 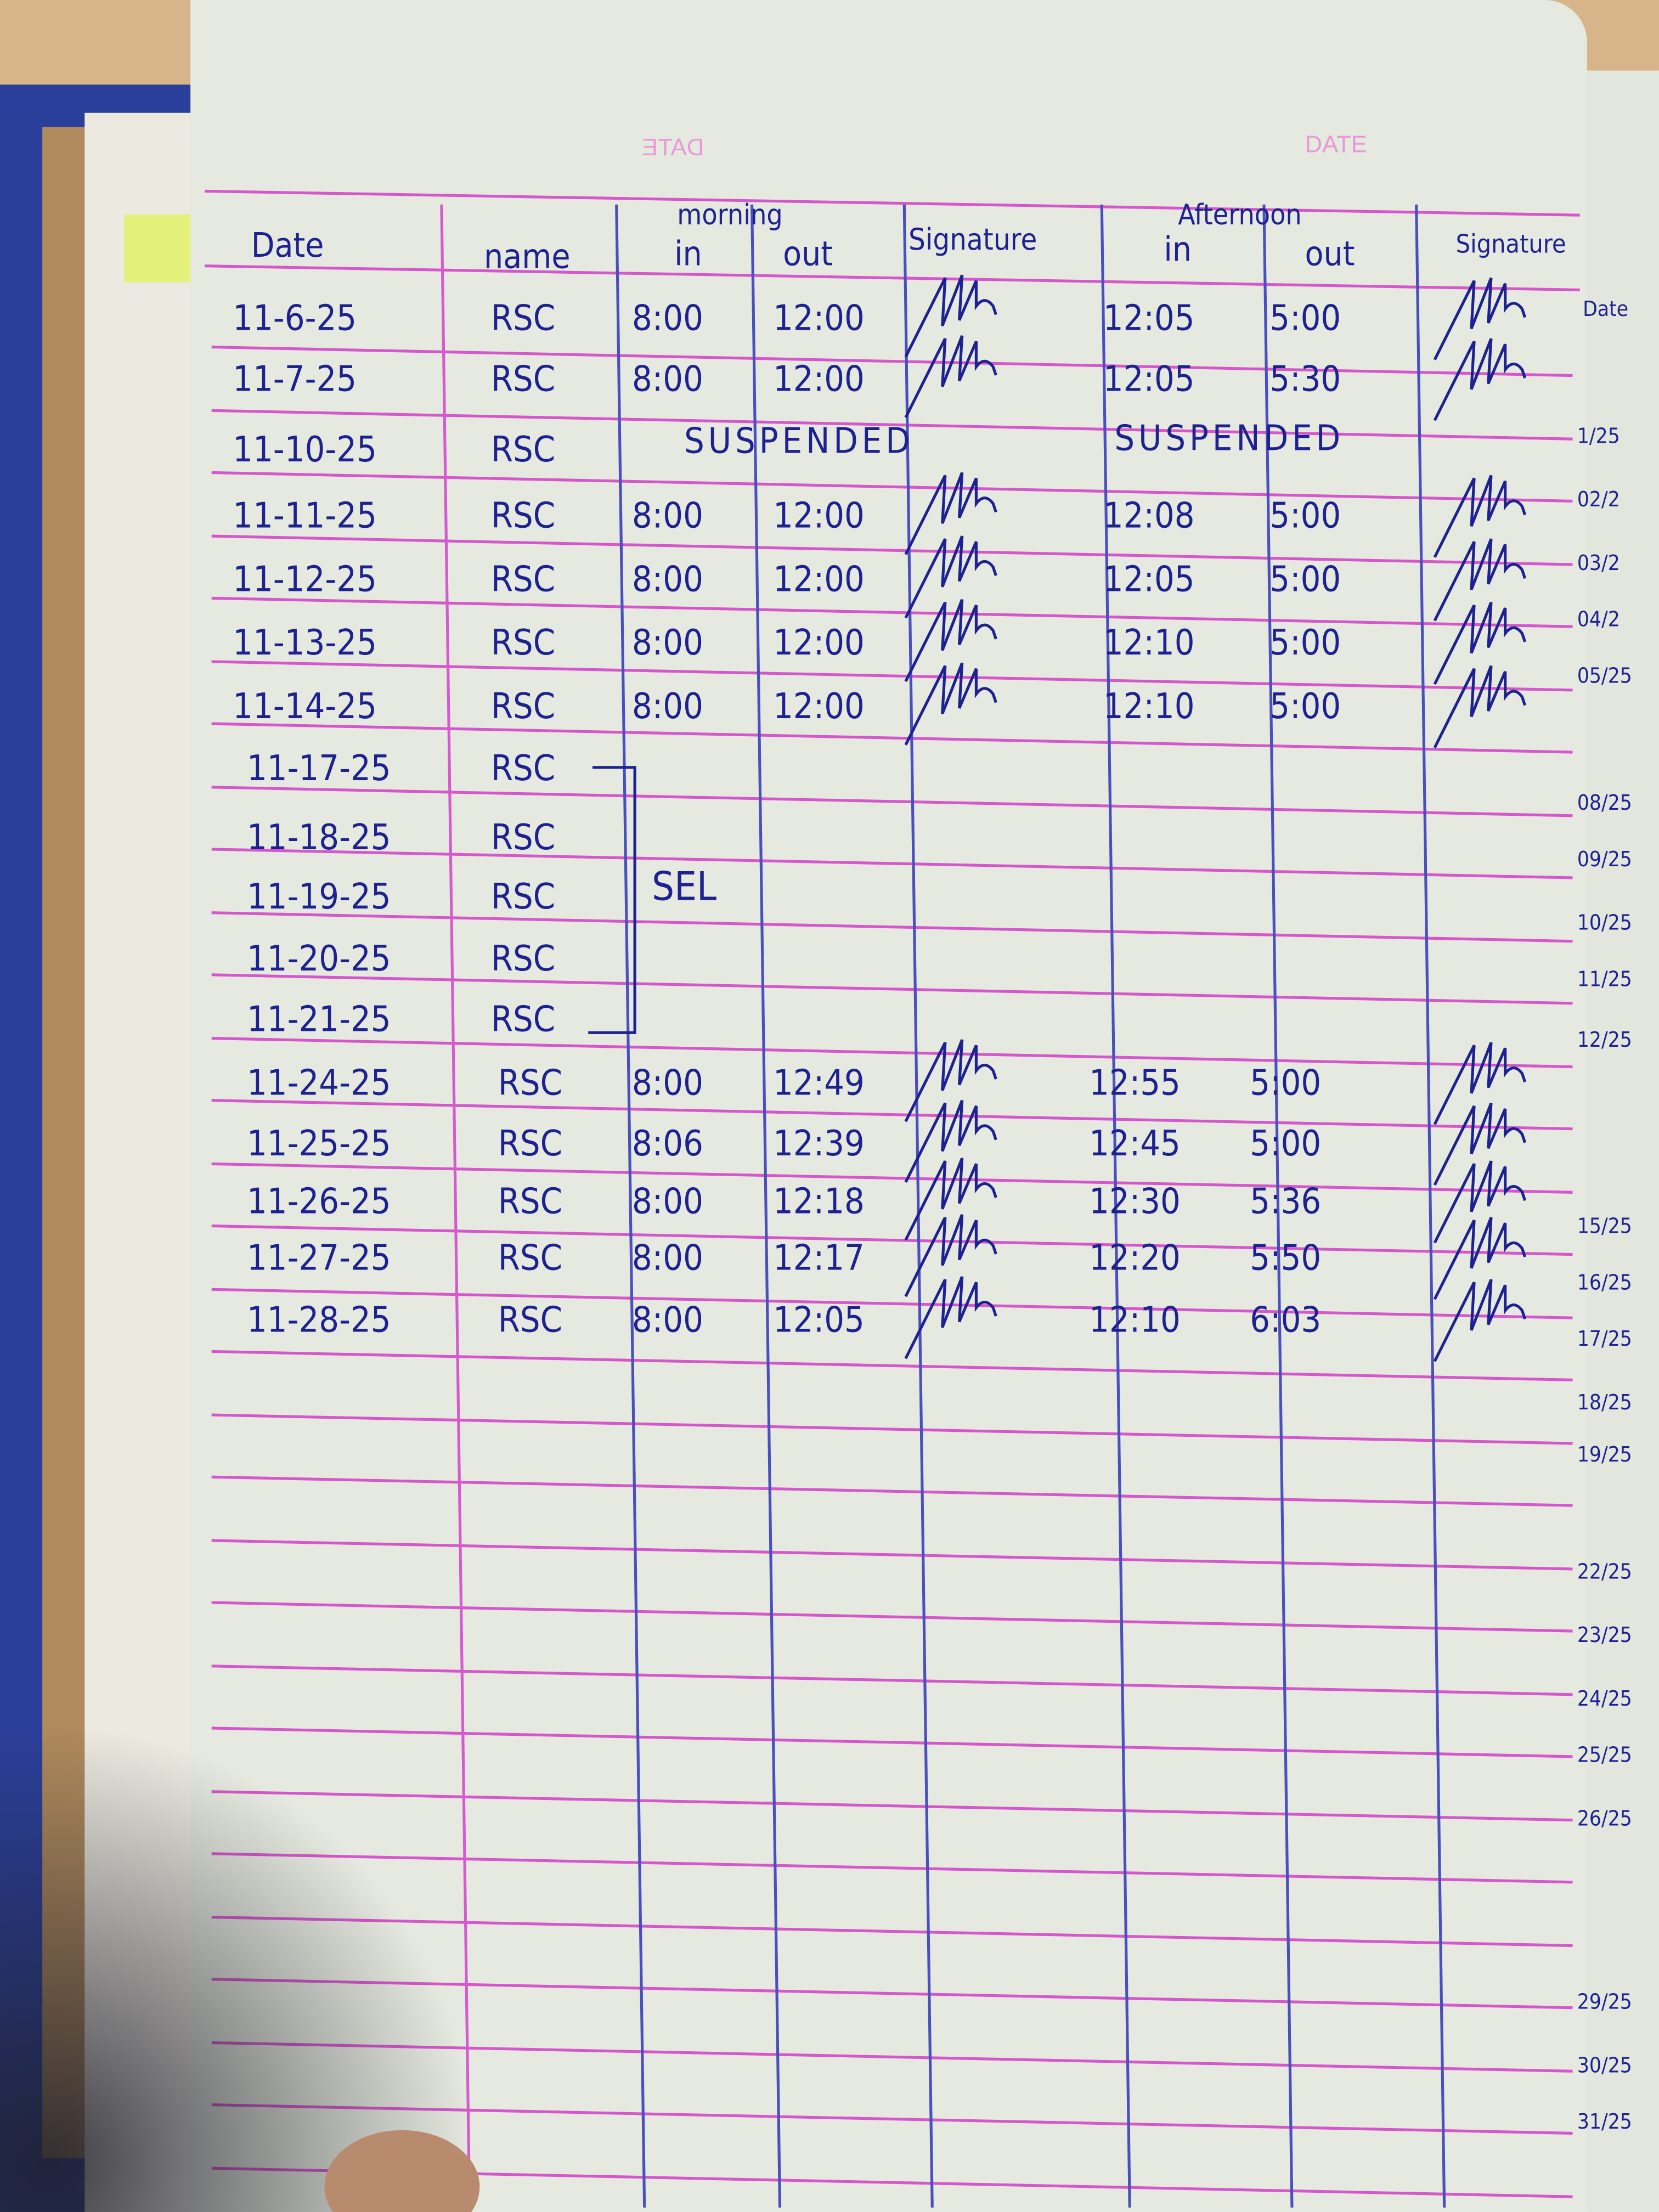 What do you see at coordinates (1604, 676) in the screenshot?
I see `next-page-date: 05/25` at bounding box center [1604, 676].